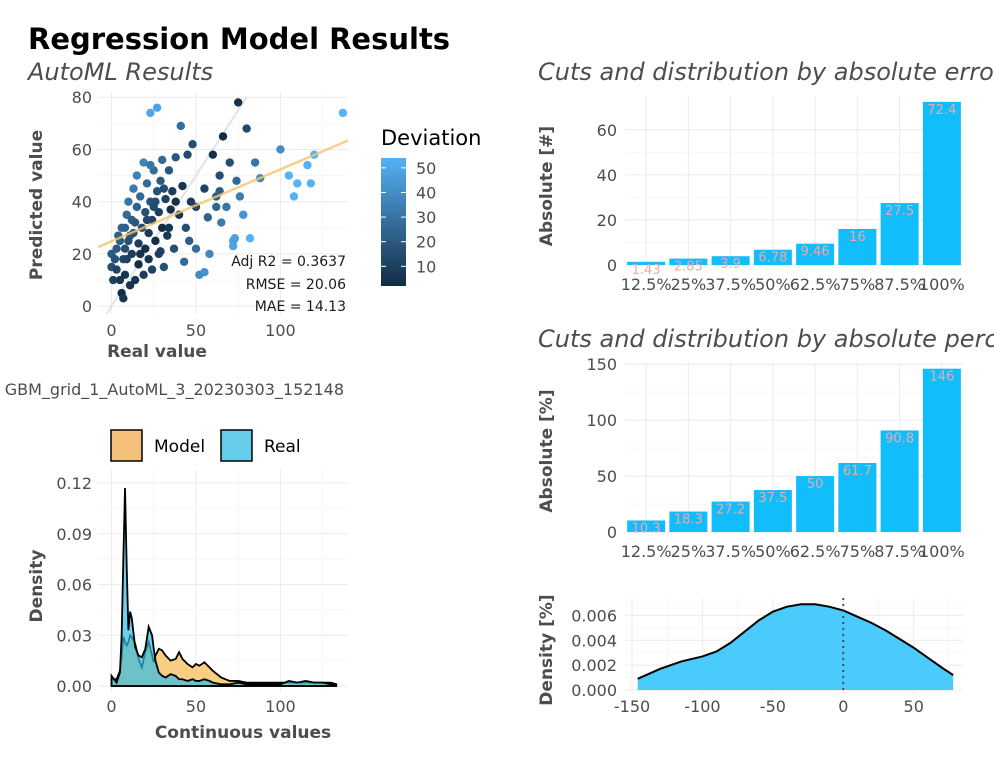 This screenshot has height=770, width=994. What do you see at coordinates (607, 476) in the screenshot?
I see `abs-pct-y-tick: 50` at bounding box center [607, 476].